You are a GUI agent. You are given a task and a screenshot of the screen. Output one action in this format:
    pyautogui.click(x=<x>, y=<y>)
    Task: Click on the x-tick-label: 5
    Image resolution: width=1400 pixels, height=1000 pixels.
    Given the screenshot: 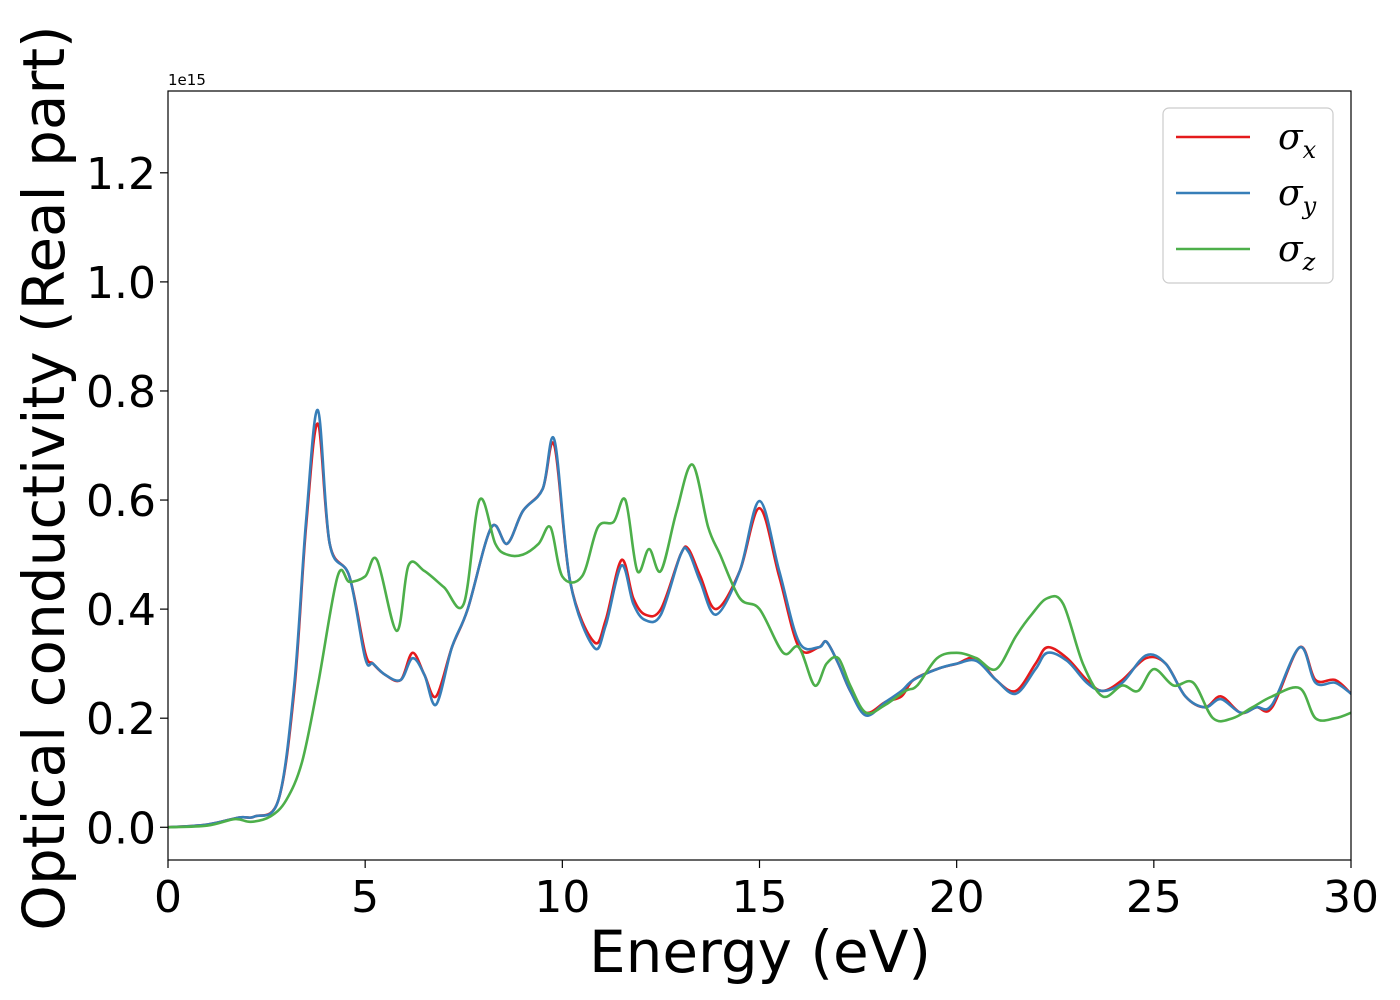 What is the action you would take?
    pyautogui.click(x=365, y=897)
    